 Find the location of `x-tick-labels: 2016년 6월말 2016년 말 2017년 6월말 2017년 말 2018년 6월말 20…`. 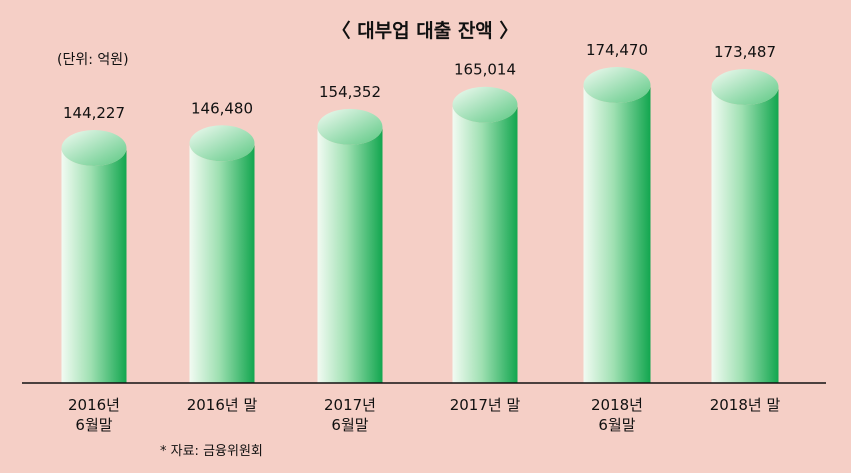

x-tick-labels: 2016년 6월말 2016년 말 2017년 6월말 2017년 말 2018년 6월말 20… is located at coordinates (424, 415).